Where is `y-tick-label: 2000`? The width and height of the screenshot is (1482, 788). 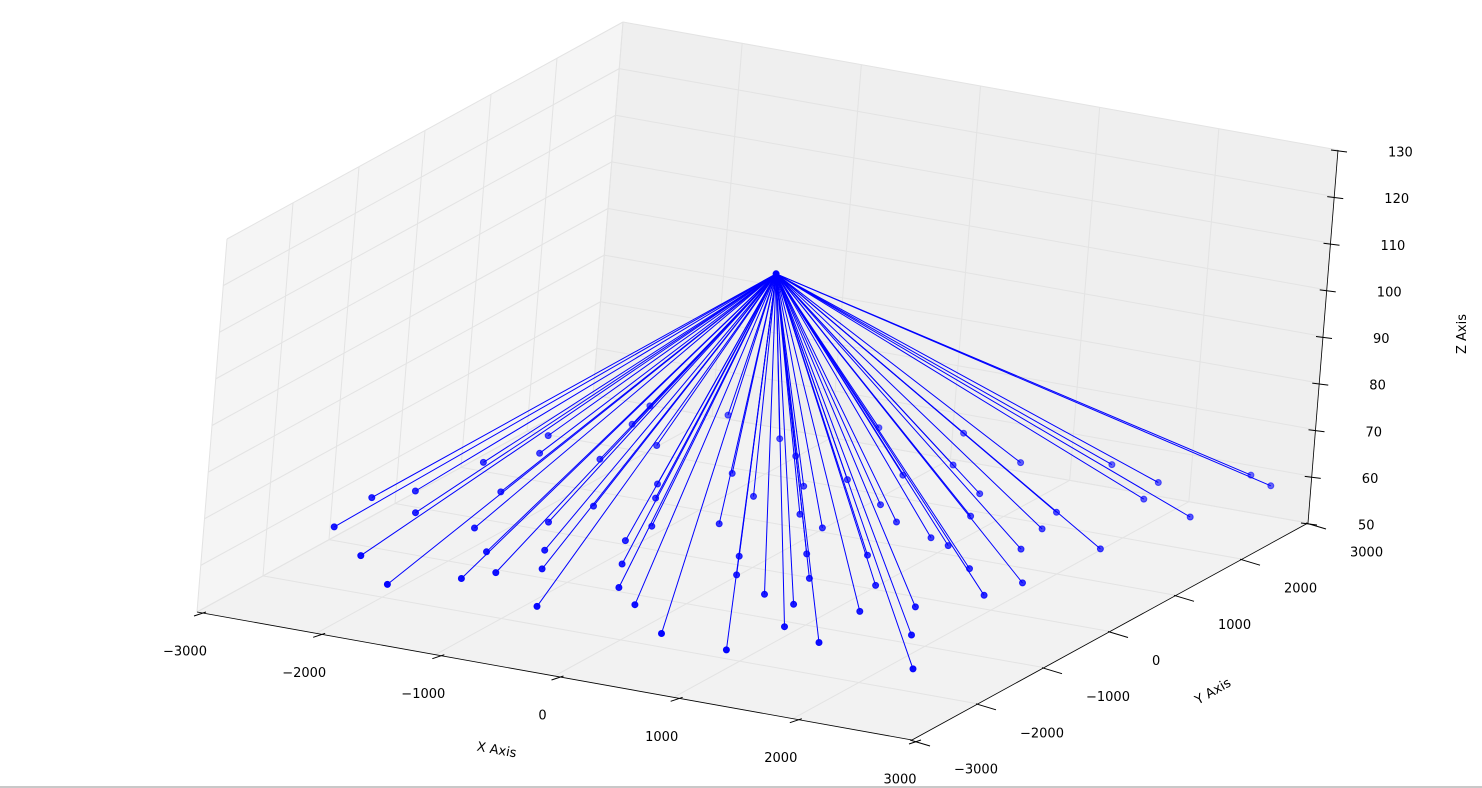
y-tick-label: 2000 is located at coordinates (1300, 589).